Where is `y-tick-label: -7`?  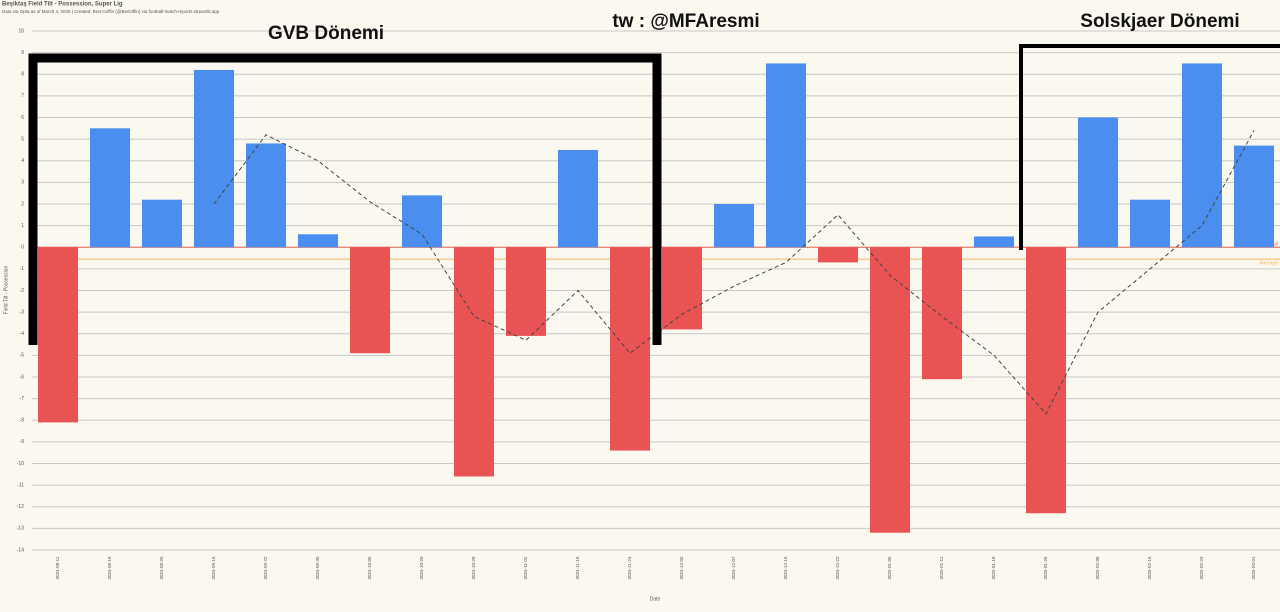 y-tick-label: -7 is located at coordinates (22, 399).